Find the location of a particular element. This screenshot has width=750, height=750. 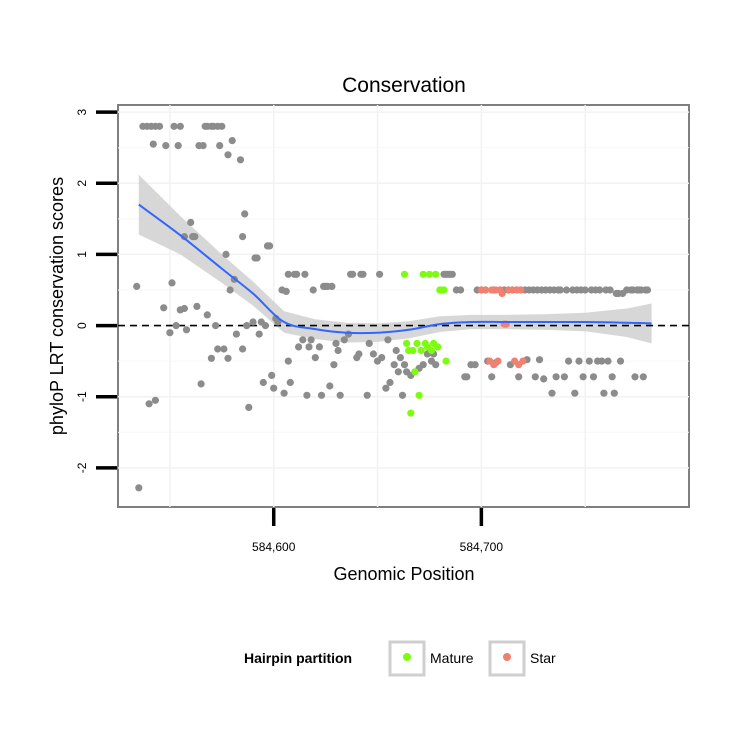

chart-title: Conservation is located at coordinates (404, 85).